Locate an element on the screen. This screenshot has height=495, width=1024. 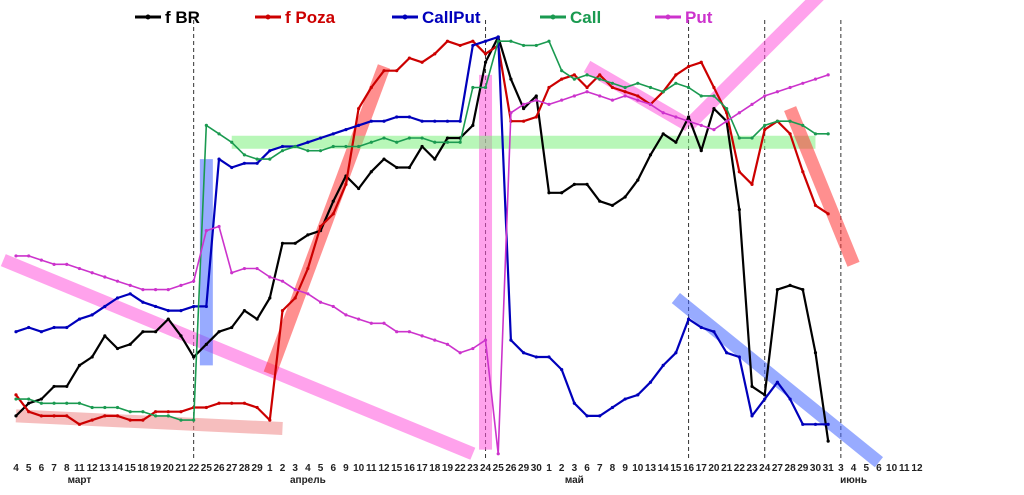
x-tick-label: 5 is located at coordinates (29, 468).